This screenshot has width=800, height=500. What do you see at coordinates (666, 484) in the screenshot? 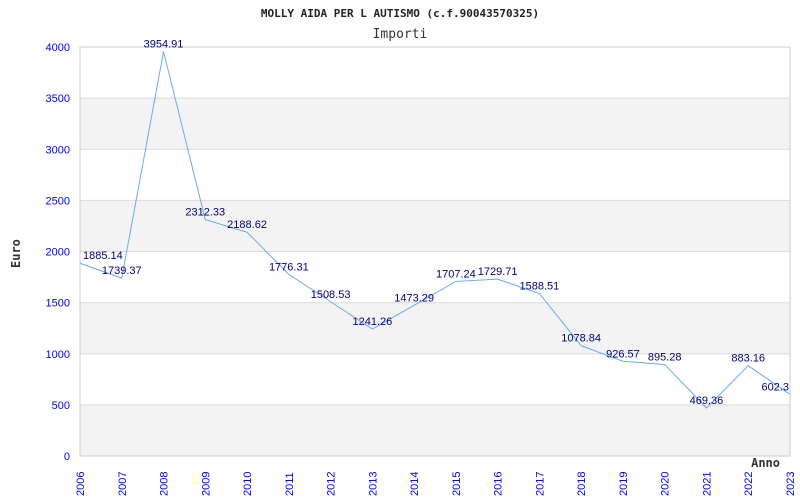
I see `x-tick-label: 2020` at bounding box center [666, 484].